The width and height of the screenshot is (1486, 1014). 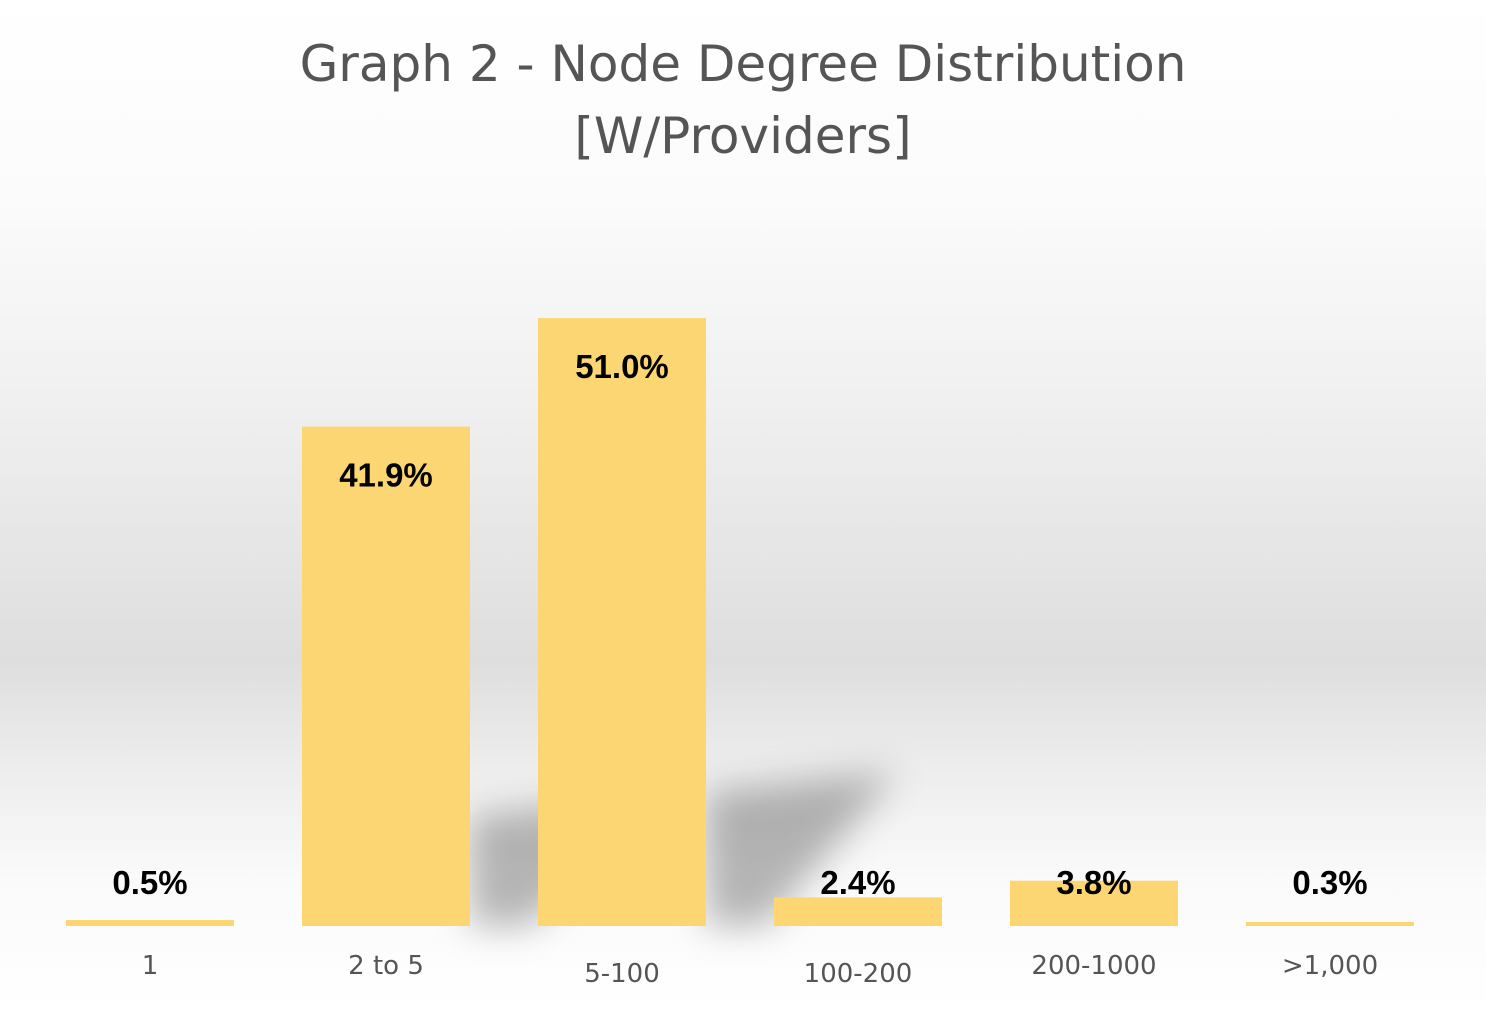 I want to click on data-label: 51.0%, so click(x=622, y=366).